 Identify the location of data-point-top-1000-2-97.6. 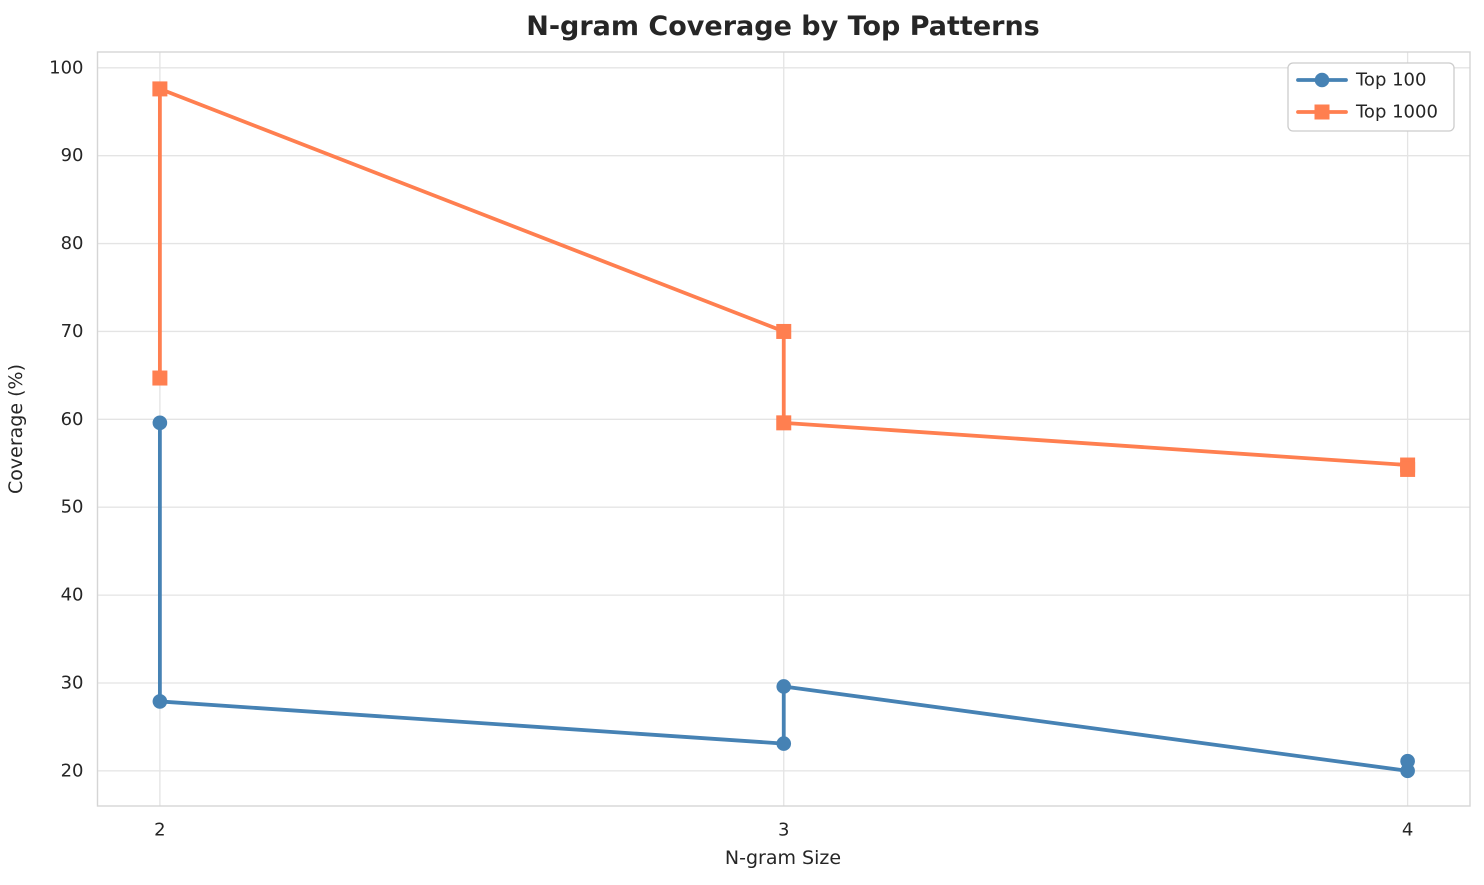
(160, 89).